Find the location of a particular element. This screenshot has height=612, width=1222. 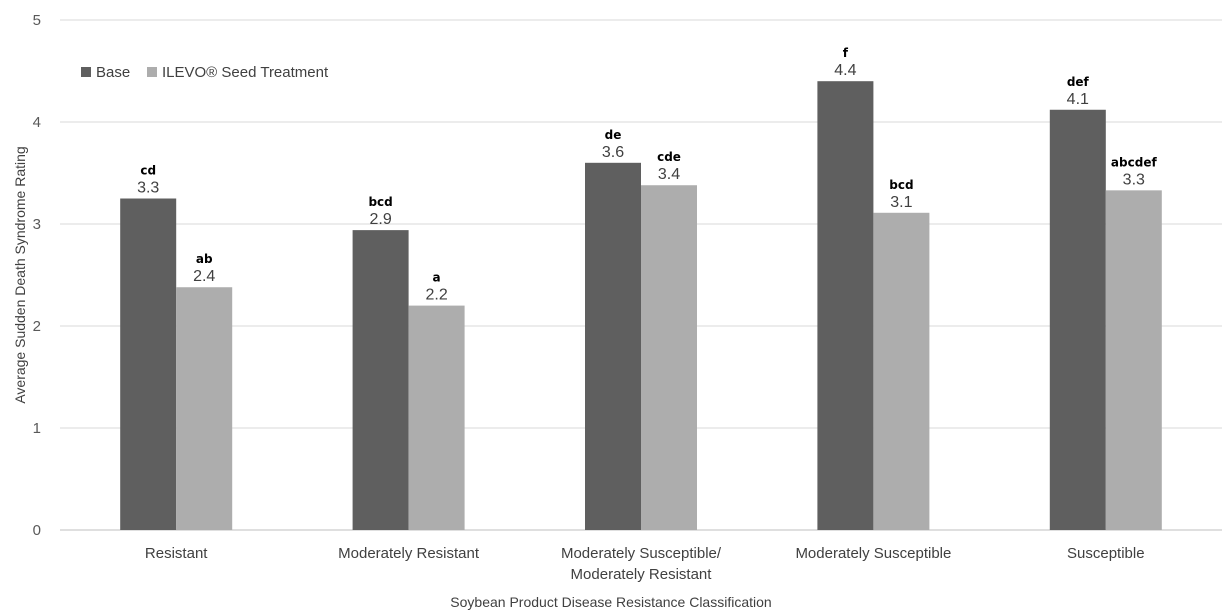

significance-letter: cd is located at coordinates (148, 171).